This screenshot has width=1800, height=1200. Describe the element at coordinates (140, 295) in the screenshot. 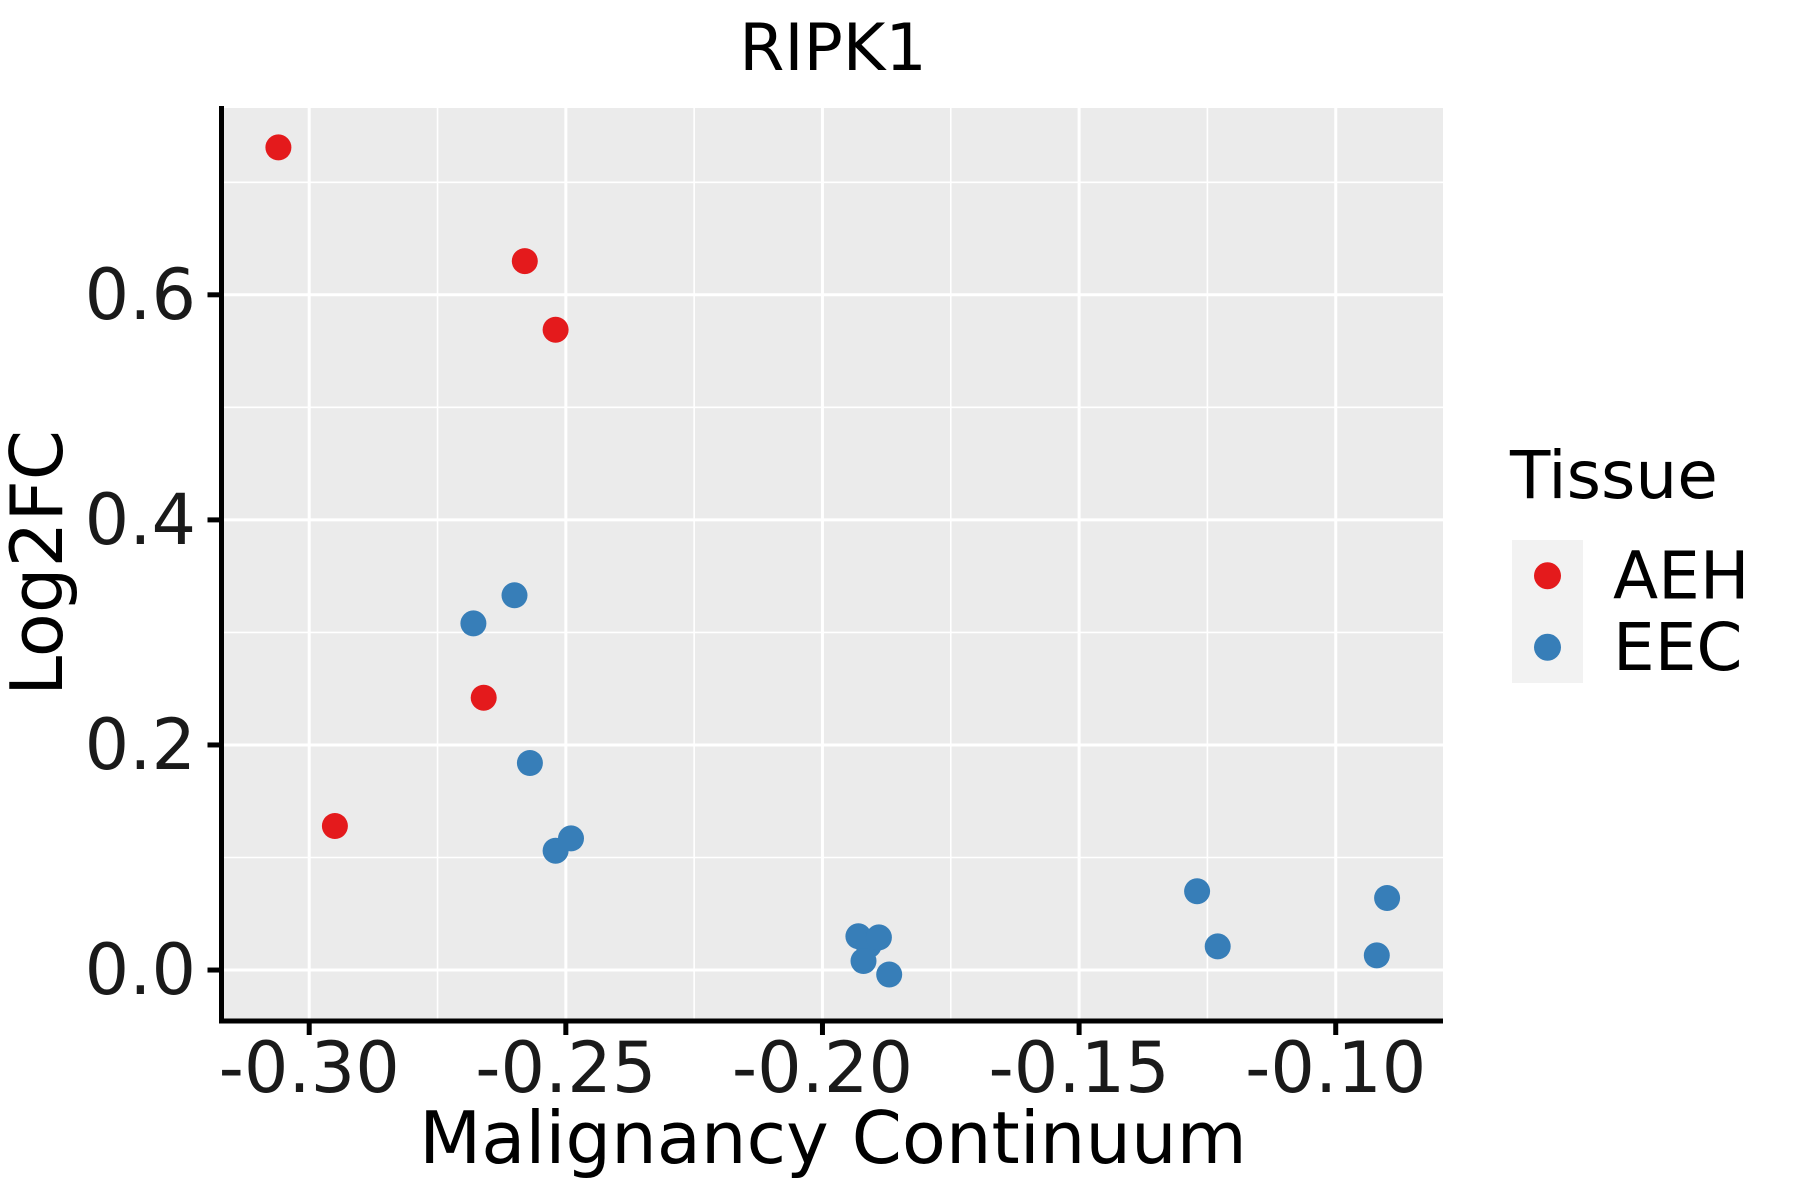

I see `y-tick-label: 0.6` at that location.